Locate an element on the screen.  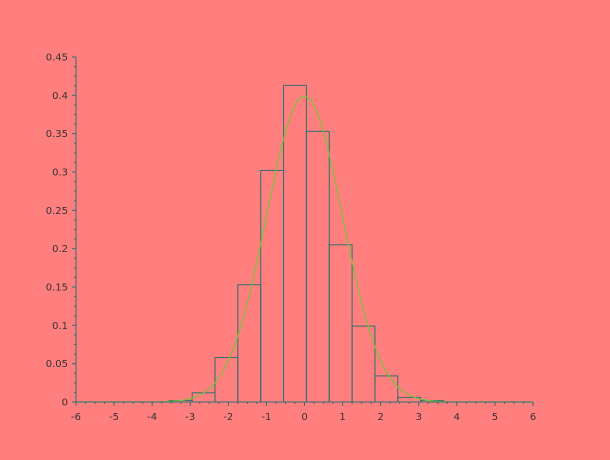
x-tick-label: -5 is located at coordinates (114, 417).